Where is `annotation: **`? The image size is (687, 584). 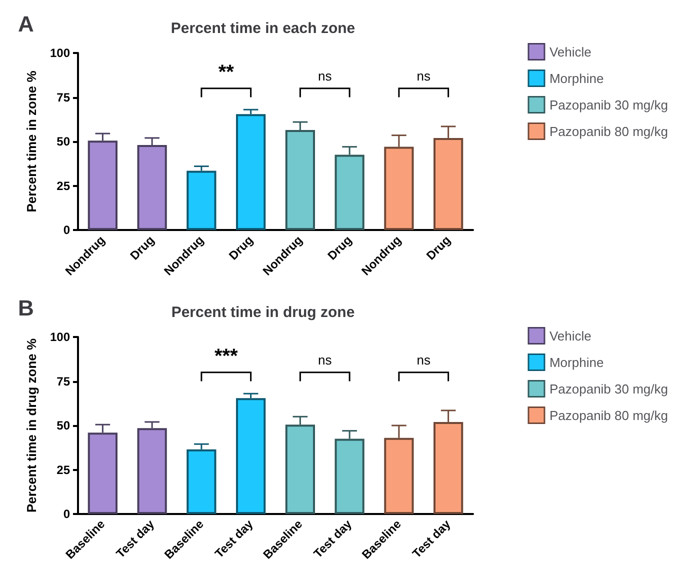 annotation: ** is located at coordinates (226, 72).